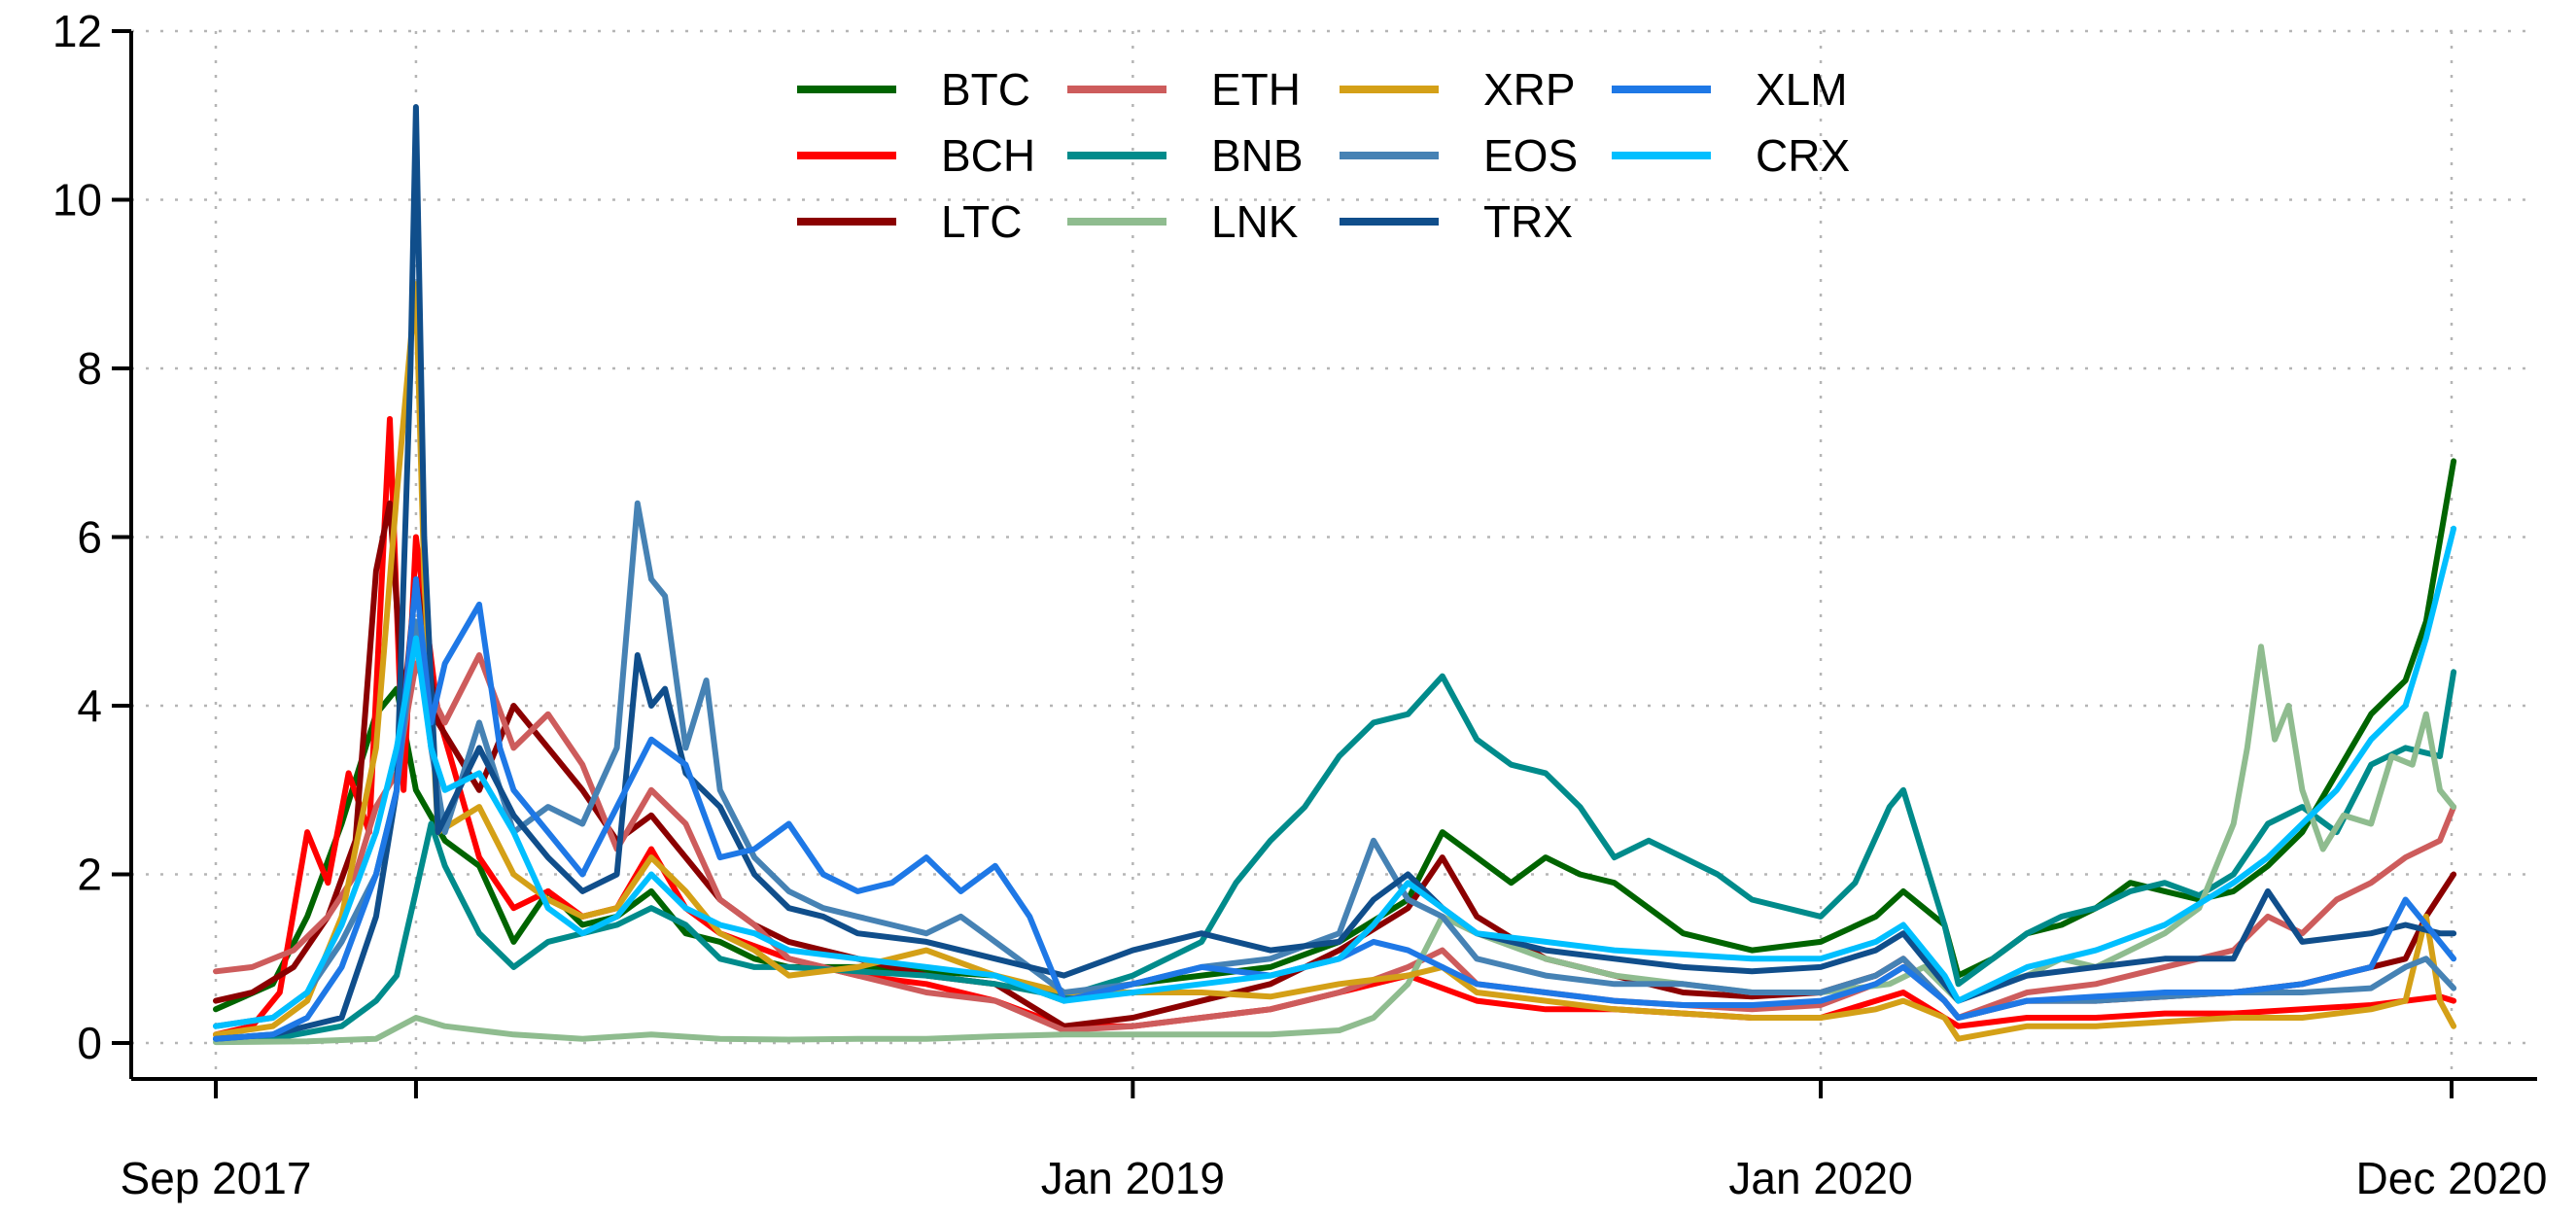 This screenshot has width=2576, height=1217. I want to click on legend-item-xlm: XLM, so click(1730, 89).